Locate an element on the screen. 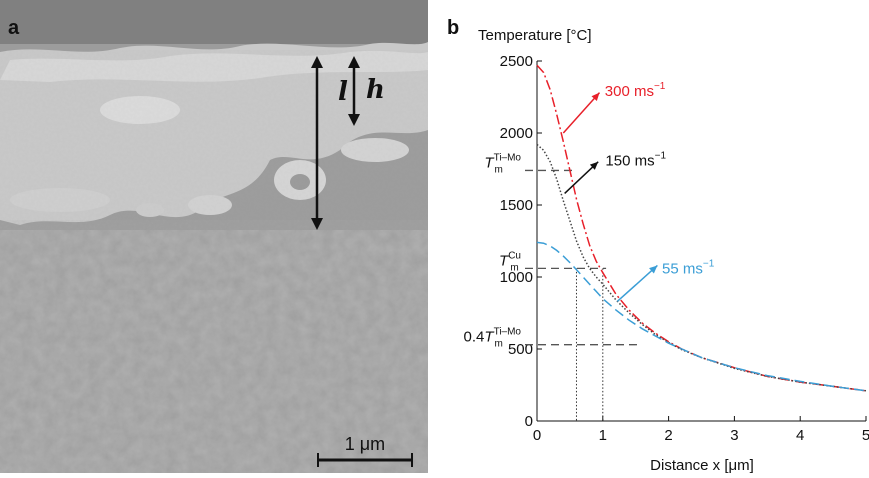 This screenshot has height=478, width=869. x-tick-label: 5 is located at coordinates (865, 435).